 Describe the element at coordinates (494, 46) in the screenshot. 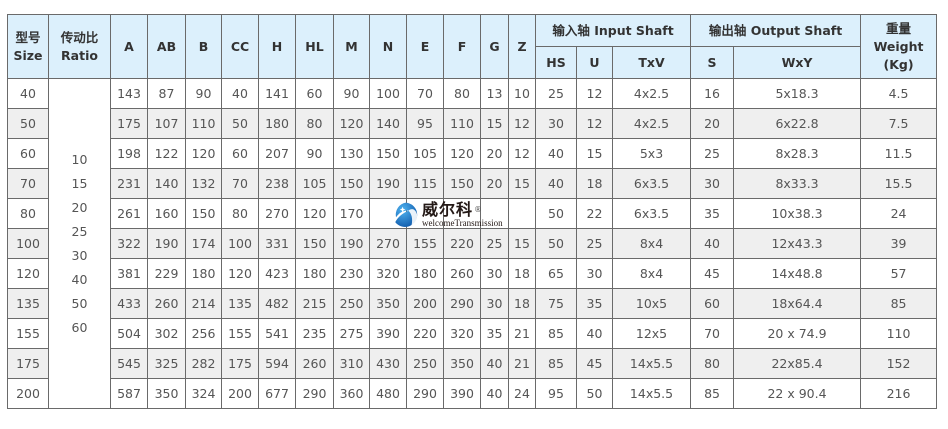

I see `header-g: G` at that location.